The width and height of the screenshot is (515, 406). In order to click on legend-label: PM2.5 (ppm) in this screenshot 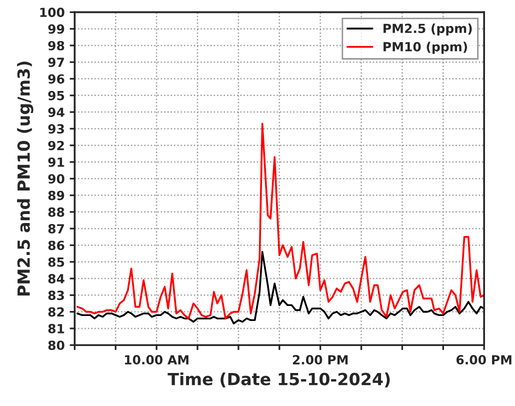, I will do `click(428, 29)`.